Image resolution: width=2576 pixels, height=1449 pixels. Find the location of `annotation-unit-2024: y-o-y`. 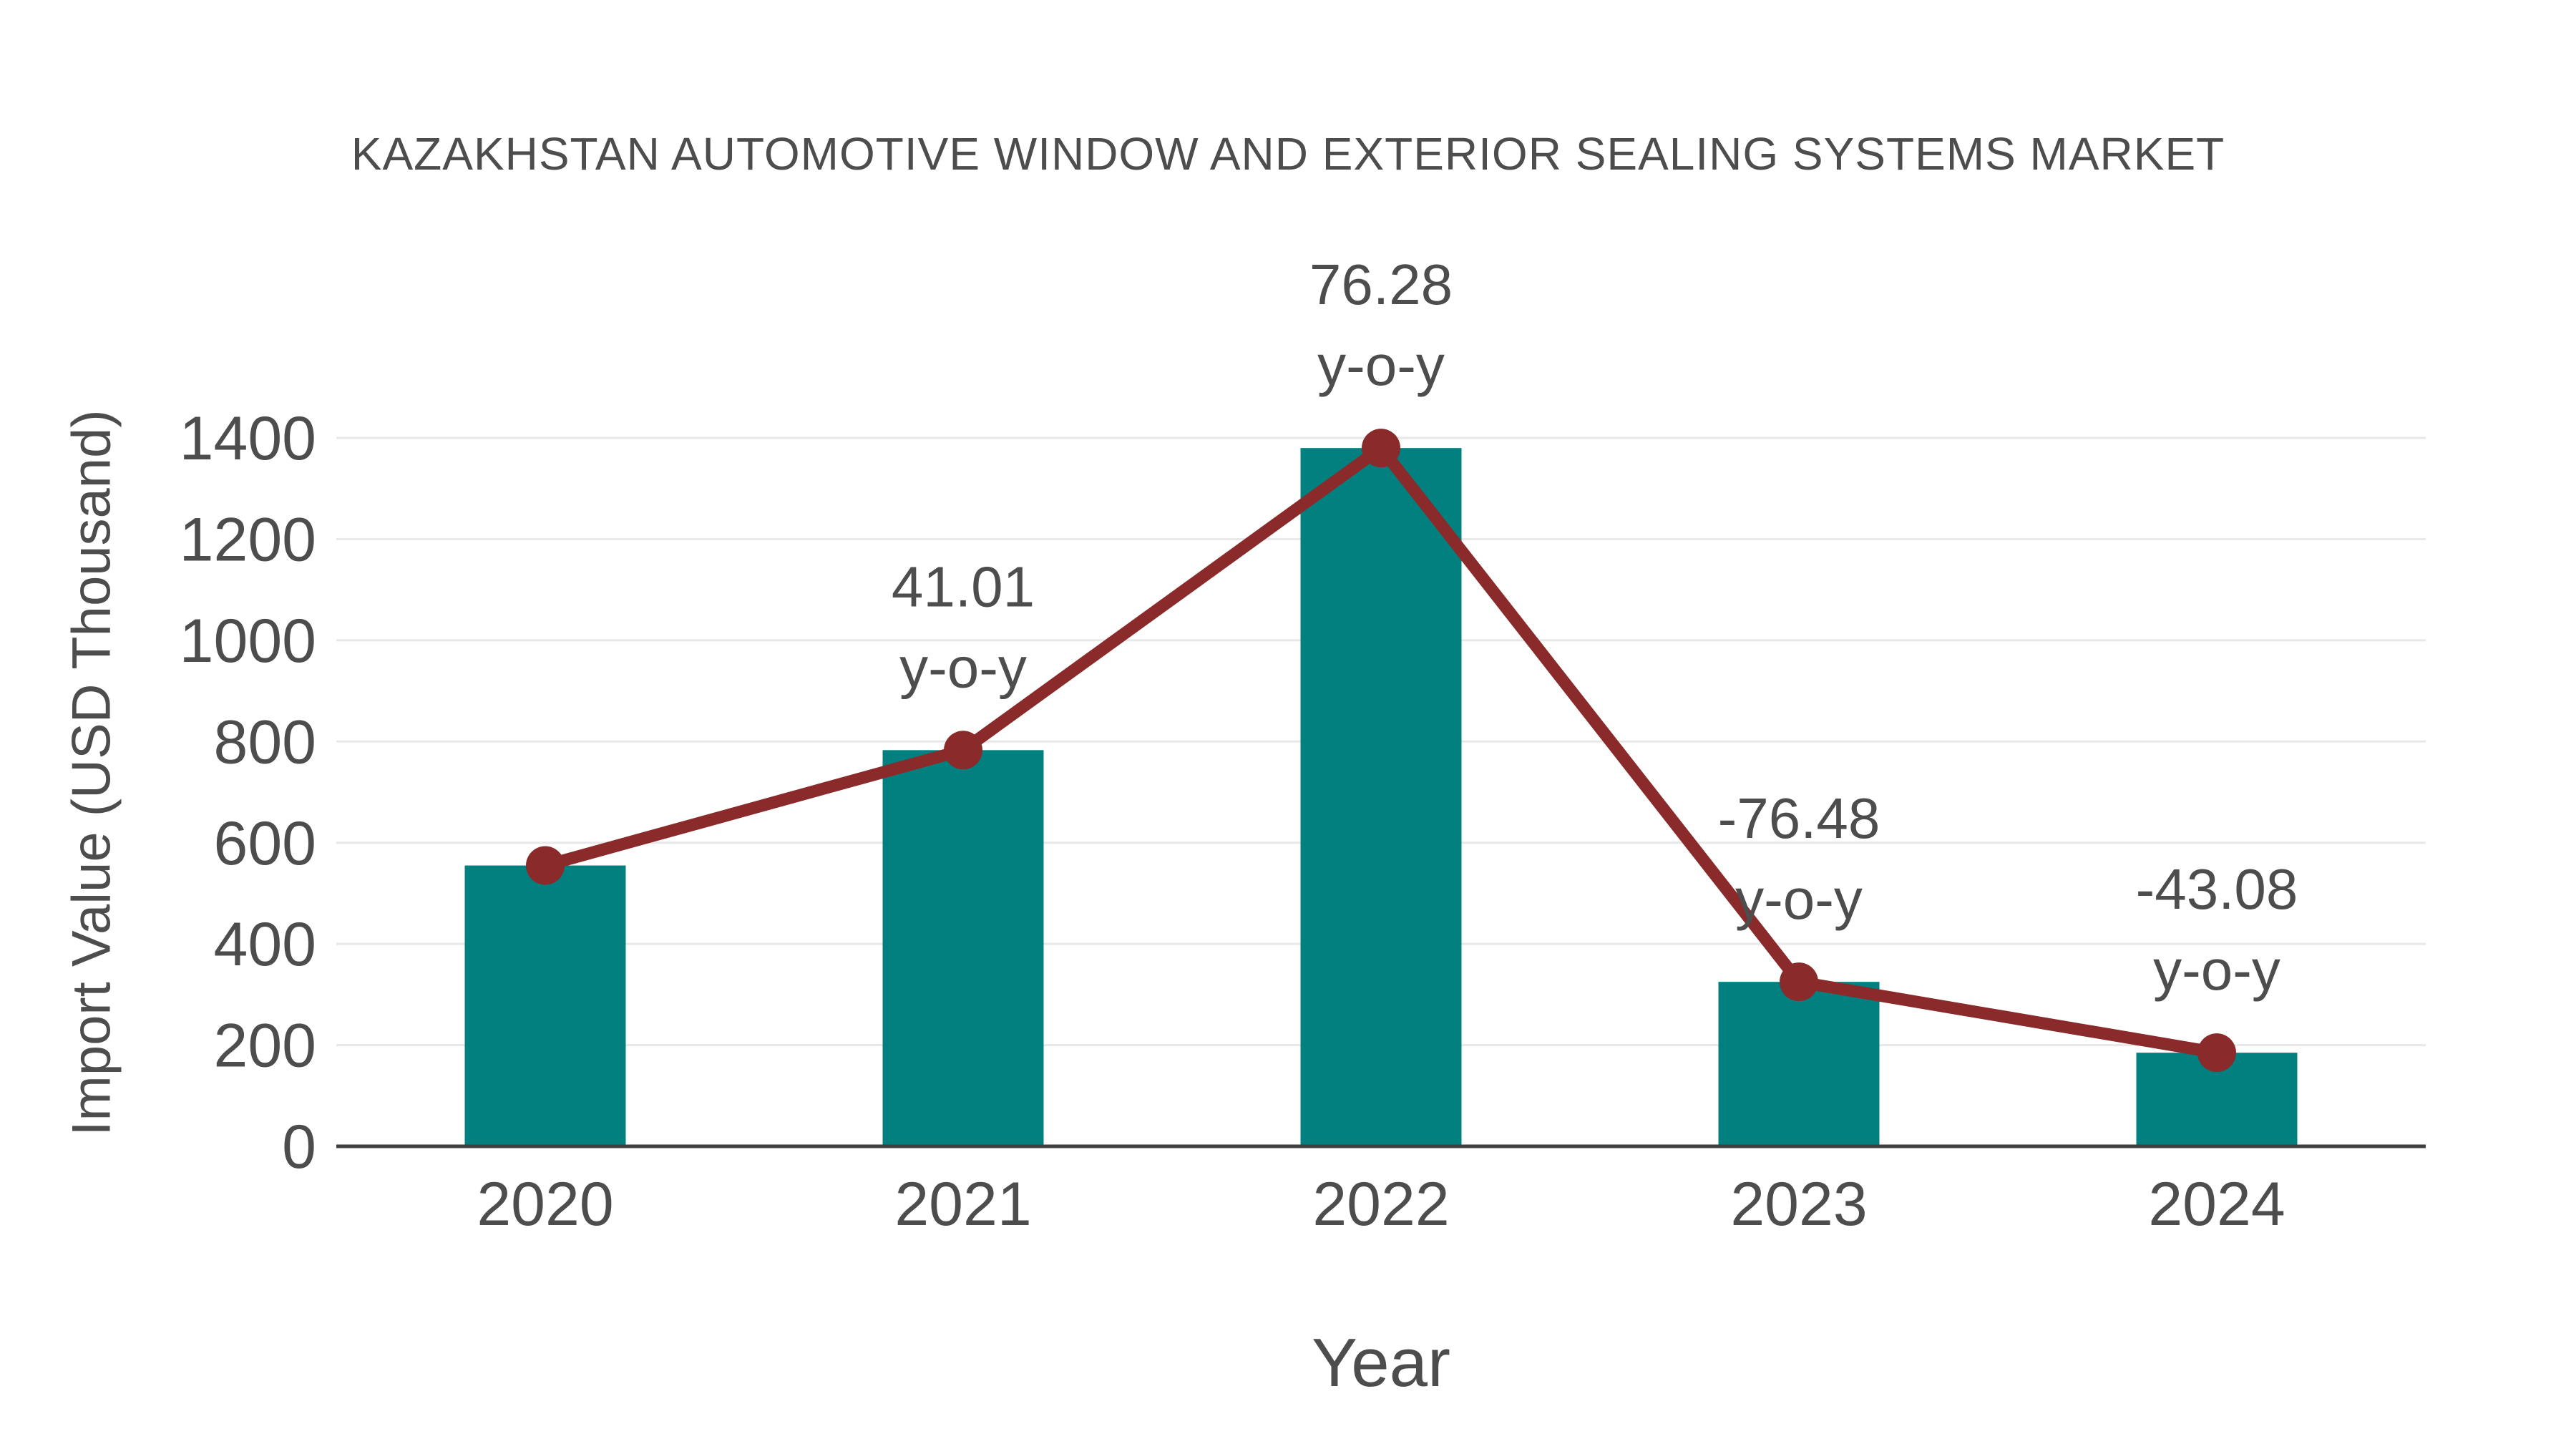

annotation-unit-2024: y-o-y is located at coordinates (2216, 970).